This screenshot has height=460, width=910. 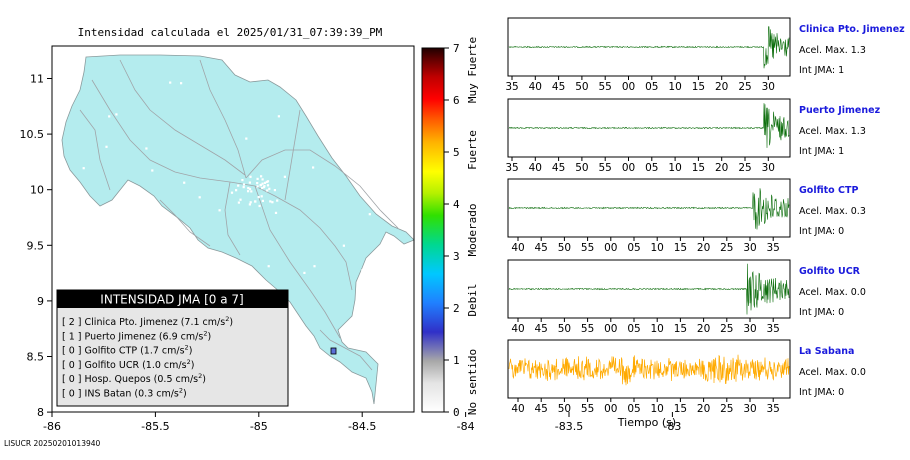 I want to click on map-y-axis: 11 10.5 10 9.5 9 8.5 8, so click(x=36, y=246).